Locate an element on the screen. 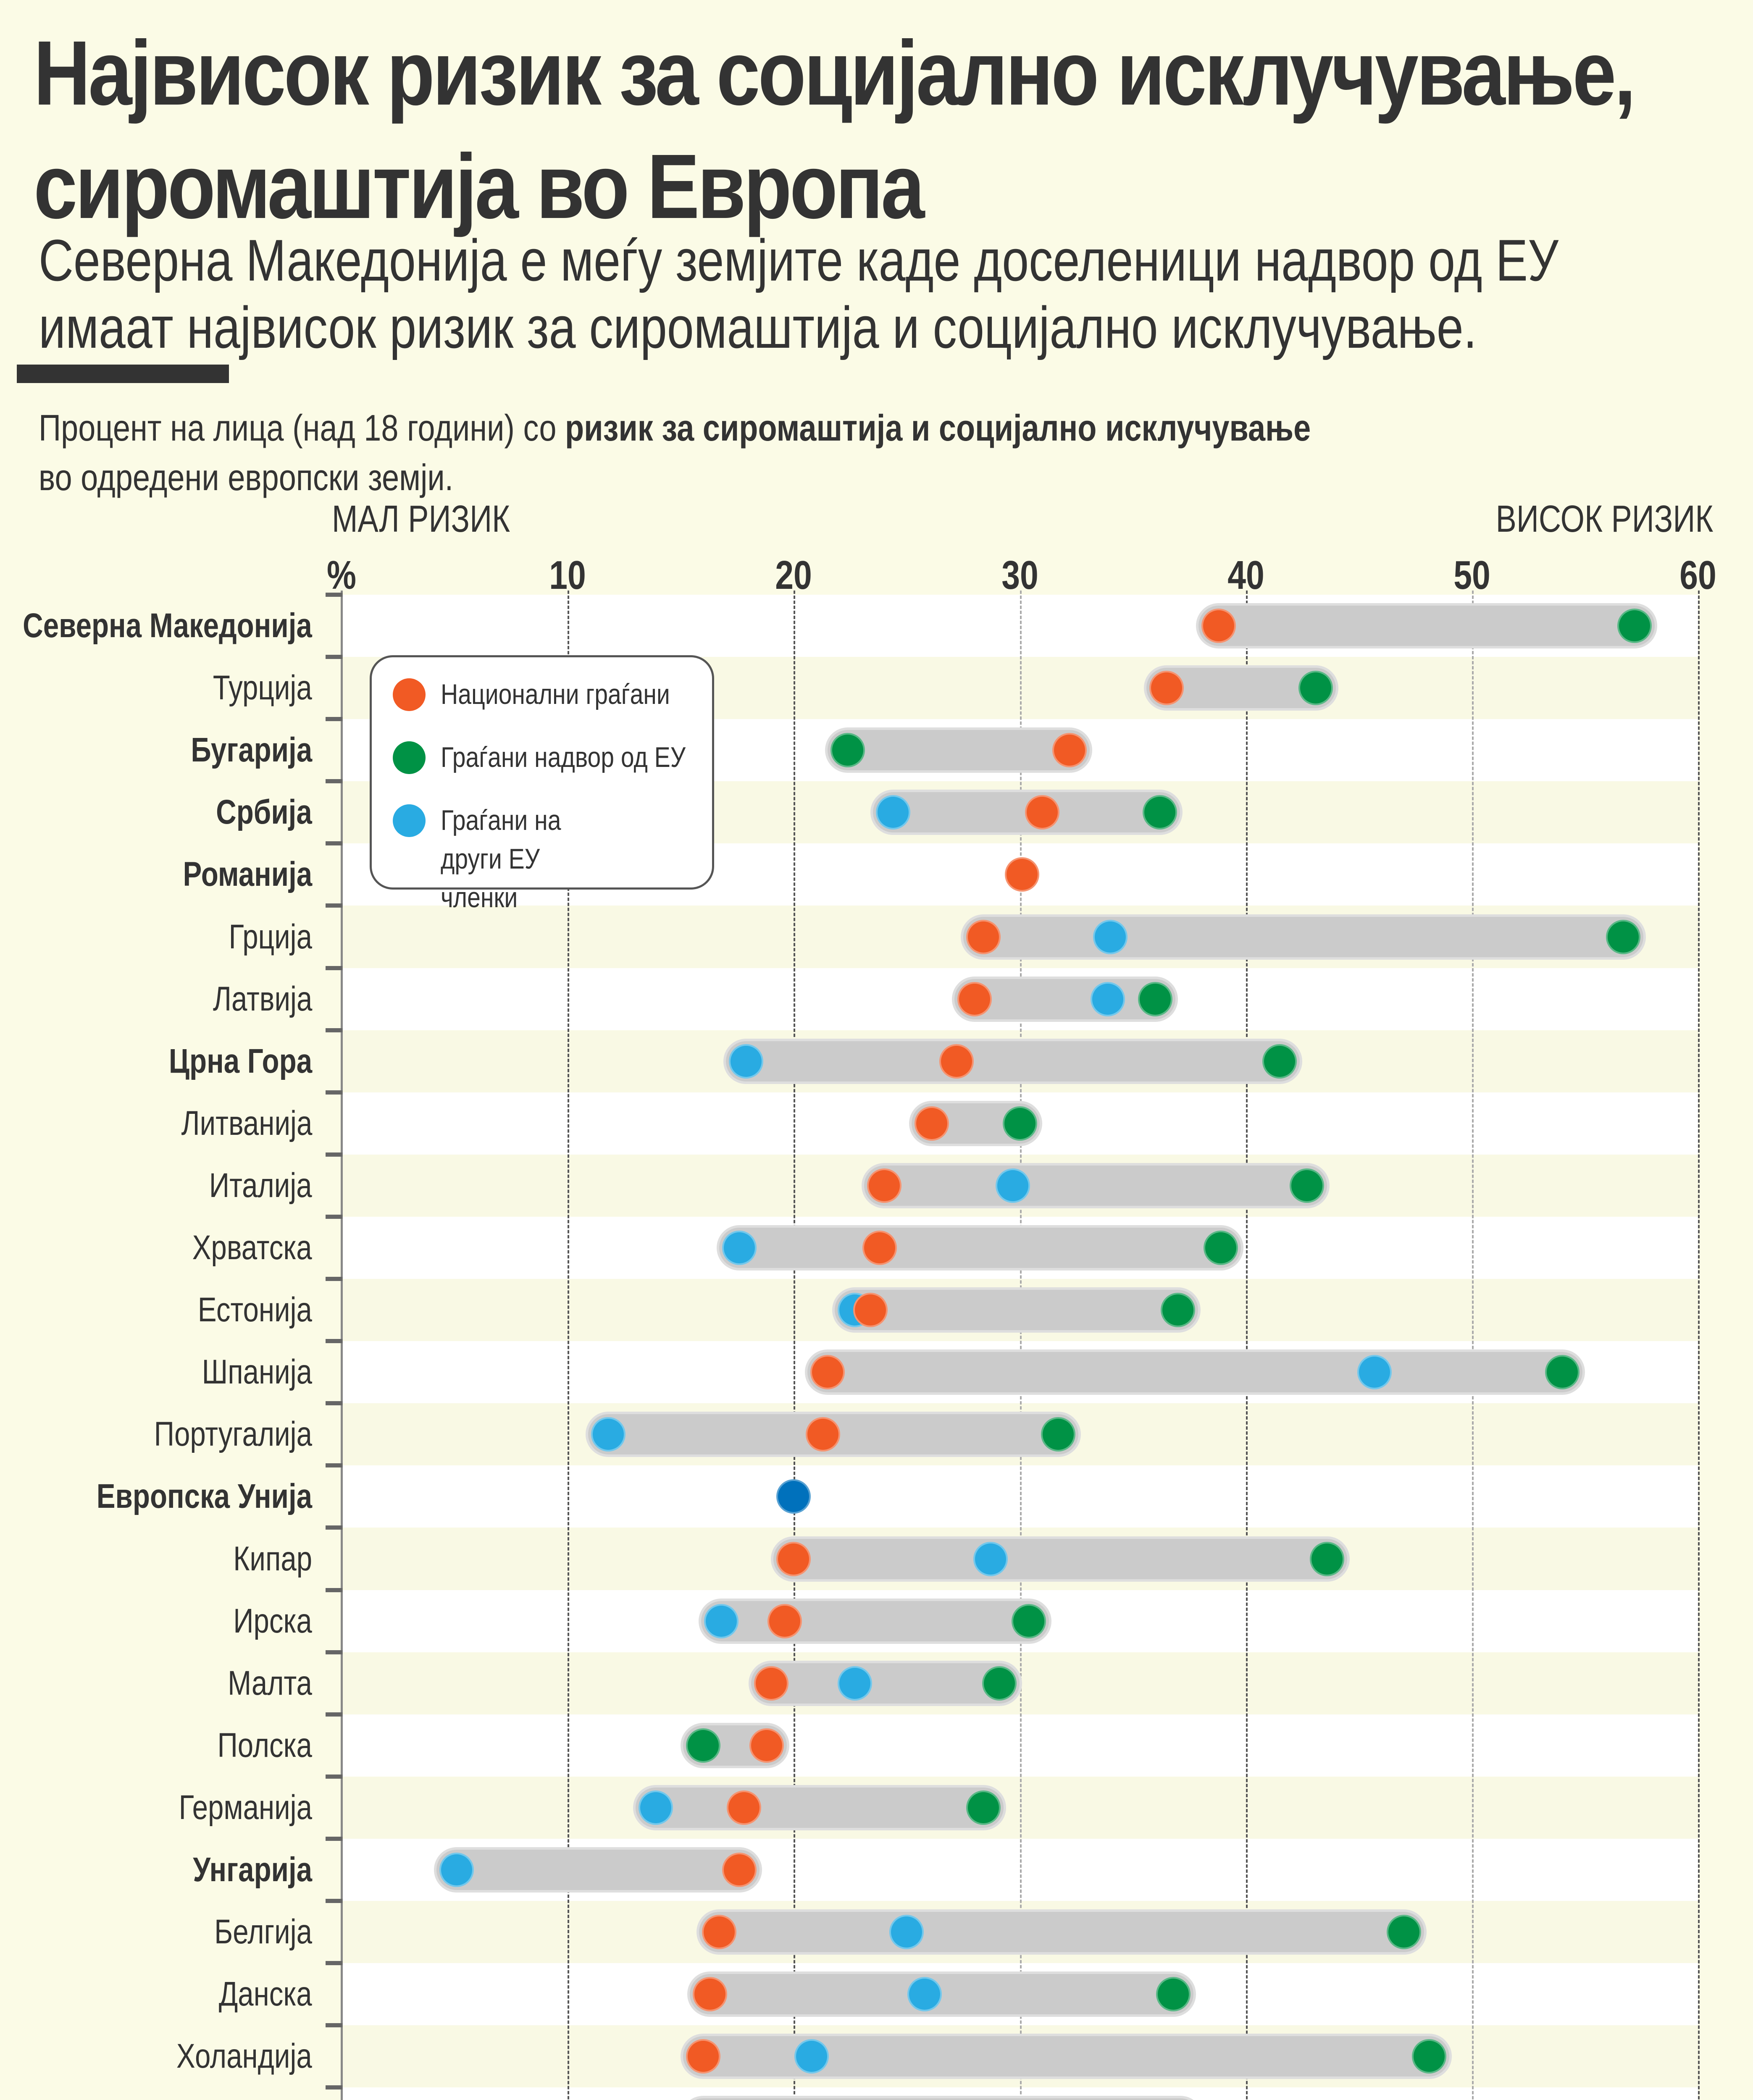 Image resolution: width=1753 pixels, height=2100 pixels. title-line-2: сиромаштија во Европа is located at coordinates (479, 187).